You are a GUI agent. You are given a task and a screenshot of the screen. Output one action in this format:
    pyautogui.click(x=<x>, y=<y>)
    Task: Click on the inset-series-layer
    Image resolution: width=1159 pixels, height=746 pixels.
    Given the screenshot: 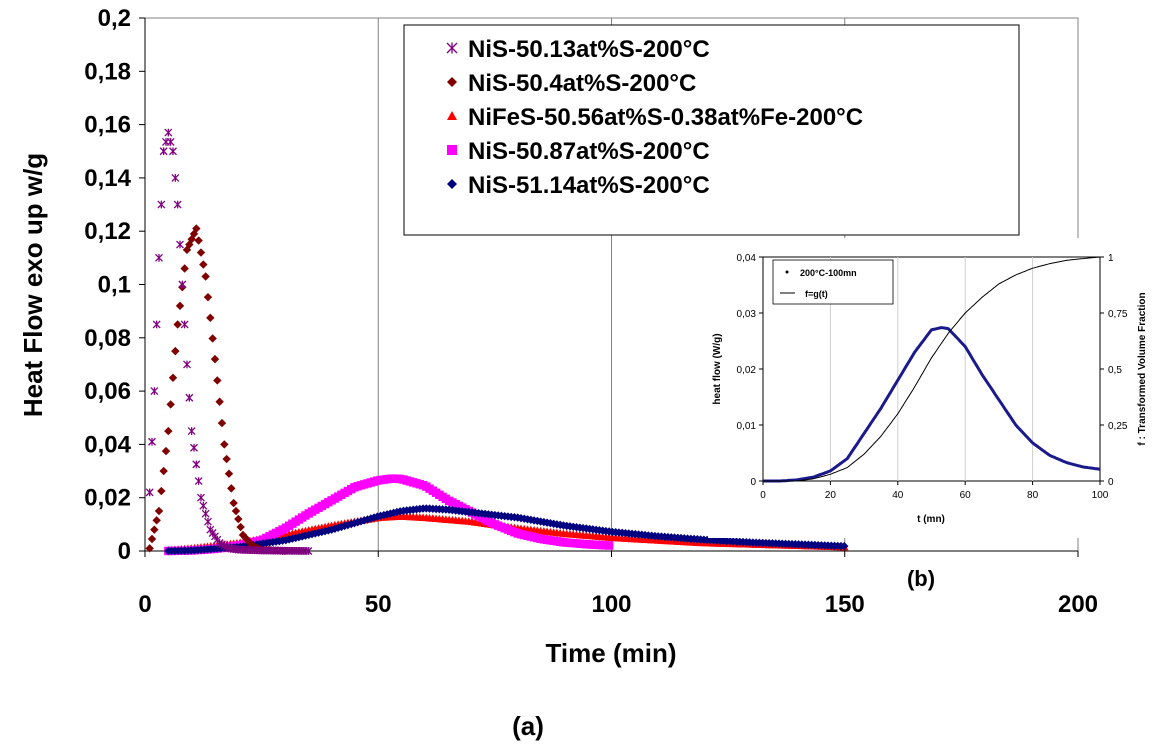 What is the action you would take?
    pyautogui.click(x=932, y=369)
    